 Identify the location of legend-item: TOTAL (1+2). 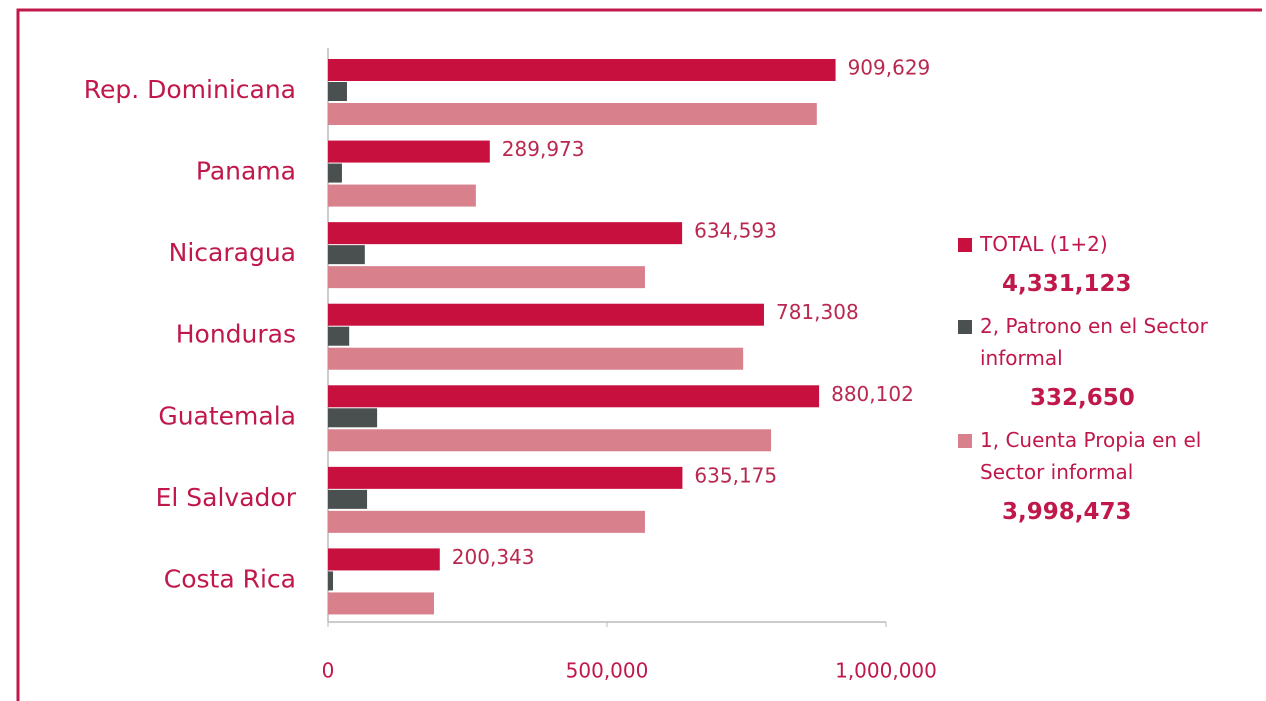
(1108, 244).